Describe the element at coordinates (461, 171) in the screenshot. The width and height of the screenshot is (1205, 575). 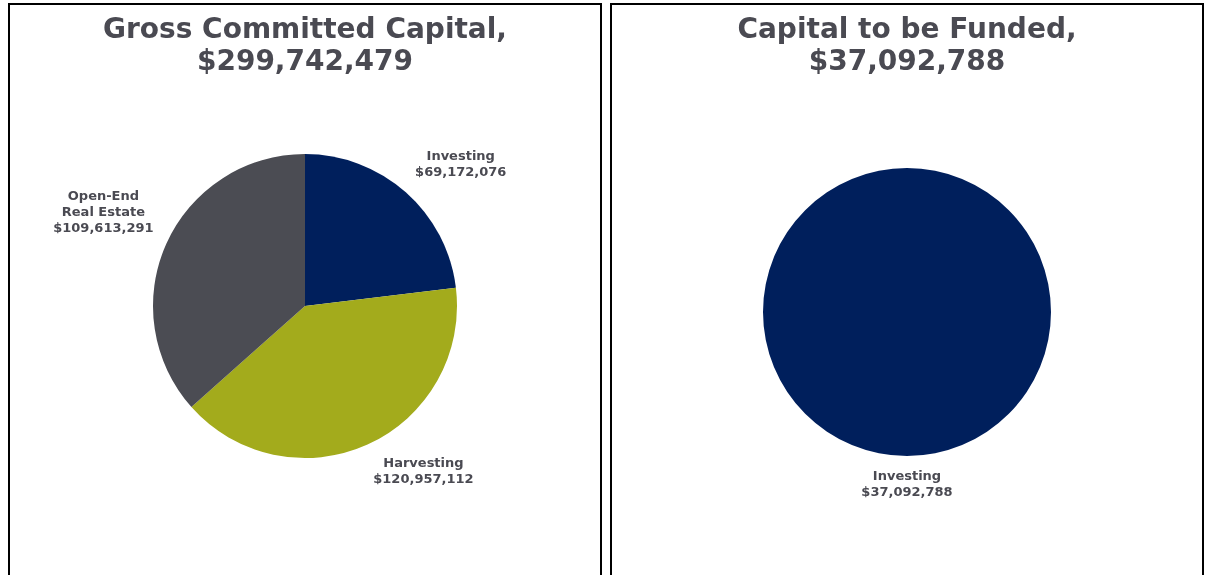
I see `data-label: $69,172,076` at that location.